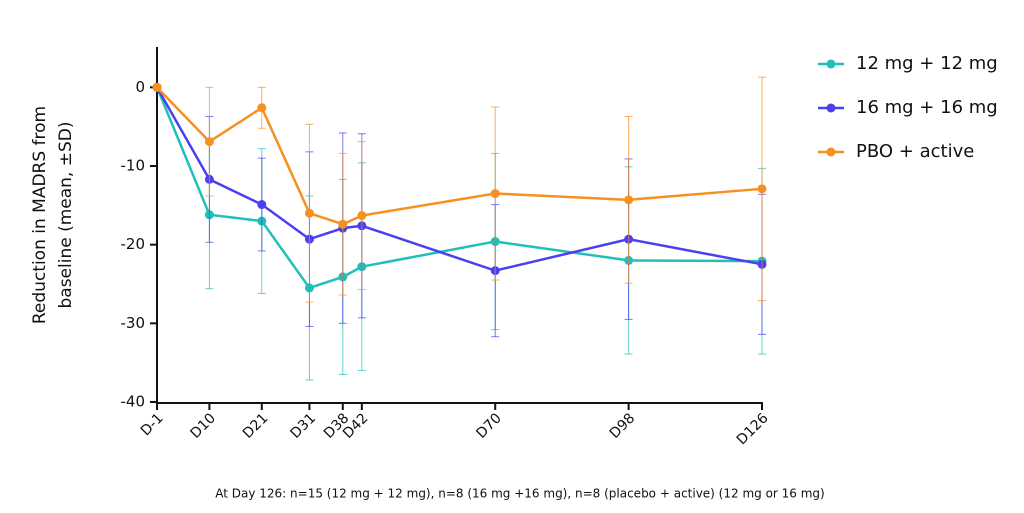 The width and height of the screenshot is (1024, 513). What do you see at coordinates (915, 151) in the screenshot?
I see `legend-label: PBO + active` at bounding box center [915, 151].